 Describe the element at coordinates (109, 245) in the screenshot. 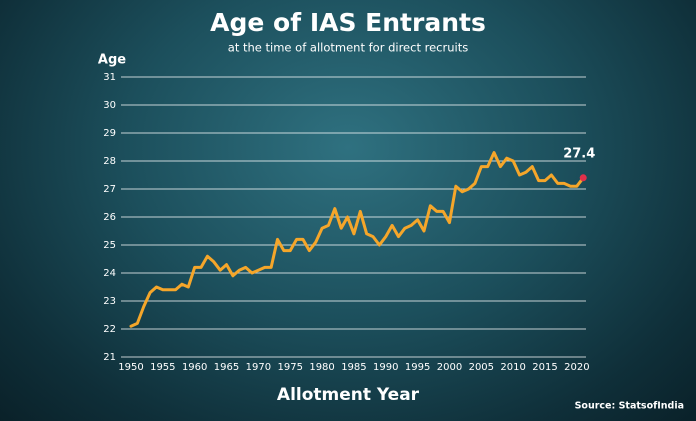

I see `y-tick-label: 25` at that location.